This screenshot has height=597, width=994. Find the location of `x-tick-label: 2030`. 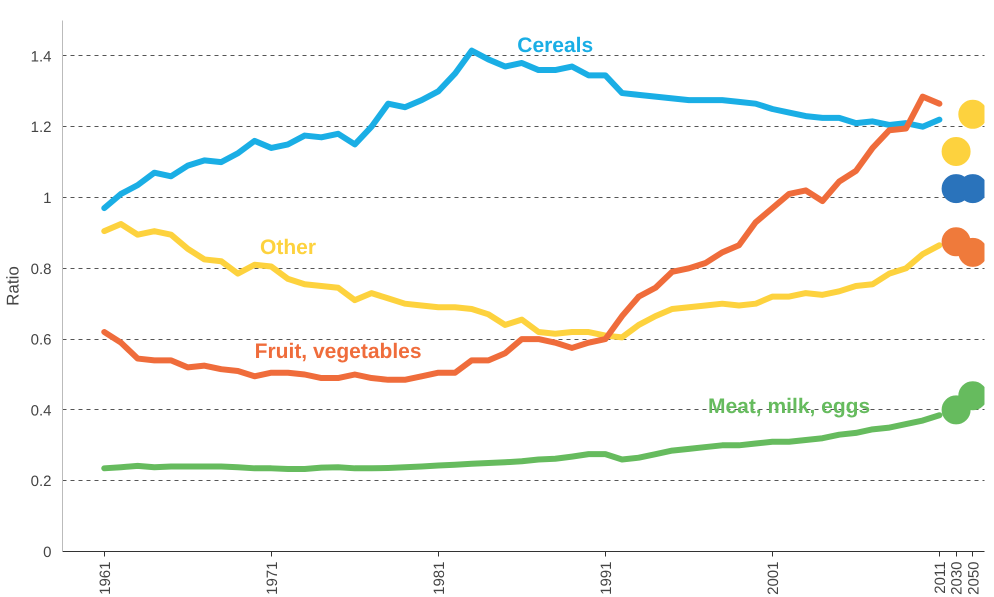

x-tick-label: 2030 is located at coordinates (957, 578).